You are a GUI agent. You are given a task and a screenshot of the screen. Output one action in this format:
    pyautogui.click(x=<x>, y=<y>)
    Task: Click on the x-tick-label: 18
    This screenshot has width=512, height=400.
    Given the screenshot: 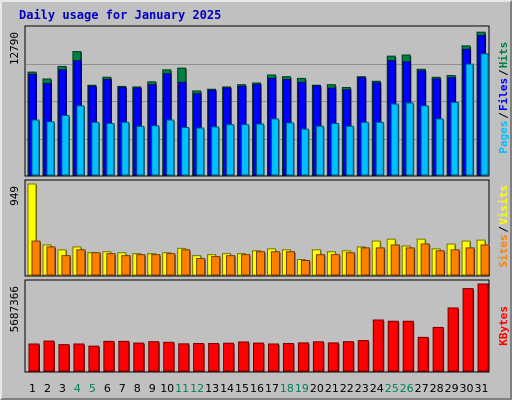 What is the action you would take?
    pyautogui.click(x=287, y=388)
    